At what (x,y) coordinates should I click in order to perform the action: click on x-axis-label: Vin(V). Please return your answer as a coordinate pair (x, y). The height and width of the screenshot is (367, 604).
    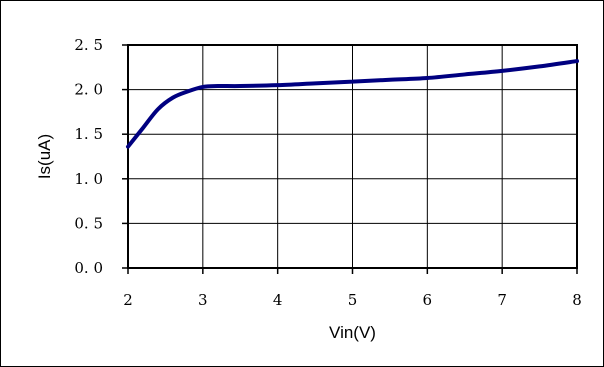
    Looking at the image, I should click on (352, 332).